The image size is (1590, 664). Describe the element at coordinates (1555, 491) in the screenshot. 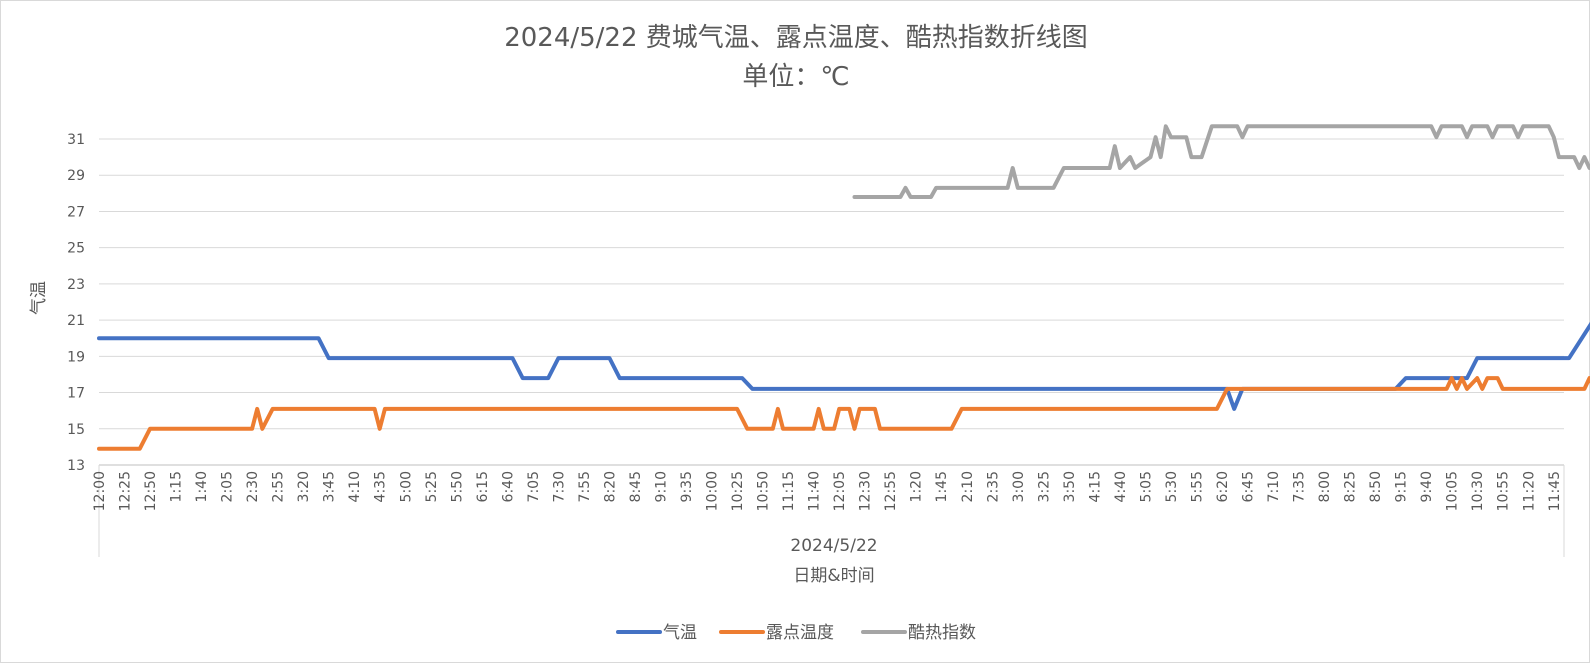

I see `x-tick-label: 11:45` at that location.